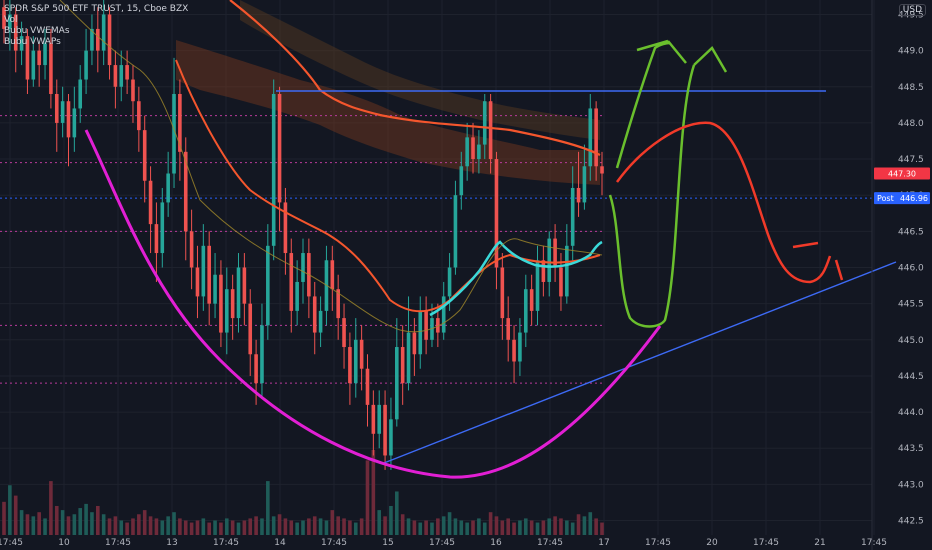 This screenshot has height=550, width=932. What do you see at coordinates (839, 270) in the screenshot?
I see `red-tick` at bounding box center [839, 270].